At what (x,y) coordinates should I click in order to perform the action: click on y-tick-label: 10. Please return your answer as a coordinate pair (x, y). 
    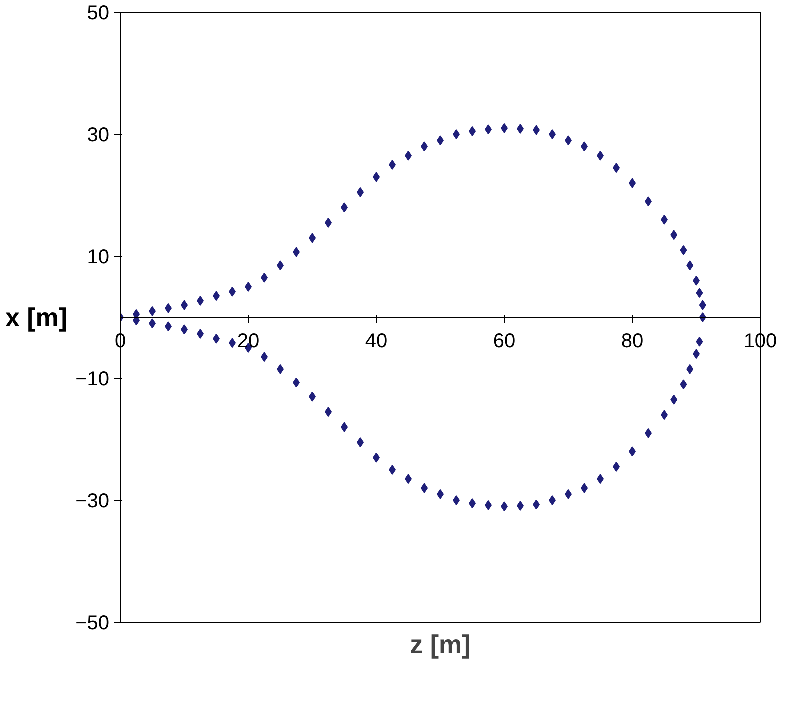
    Looking at the image, I should click on (98, 257).